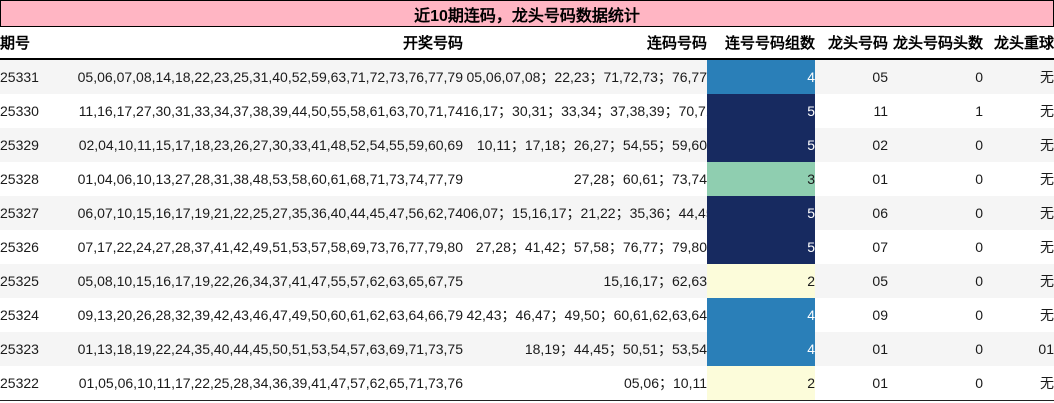  I want to click on col-header-consecutive-numbers: 连码号码, so click(585, 43).